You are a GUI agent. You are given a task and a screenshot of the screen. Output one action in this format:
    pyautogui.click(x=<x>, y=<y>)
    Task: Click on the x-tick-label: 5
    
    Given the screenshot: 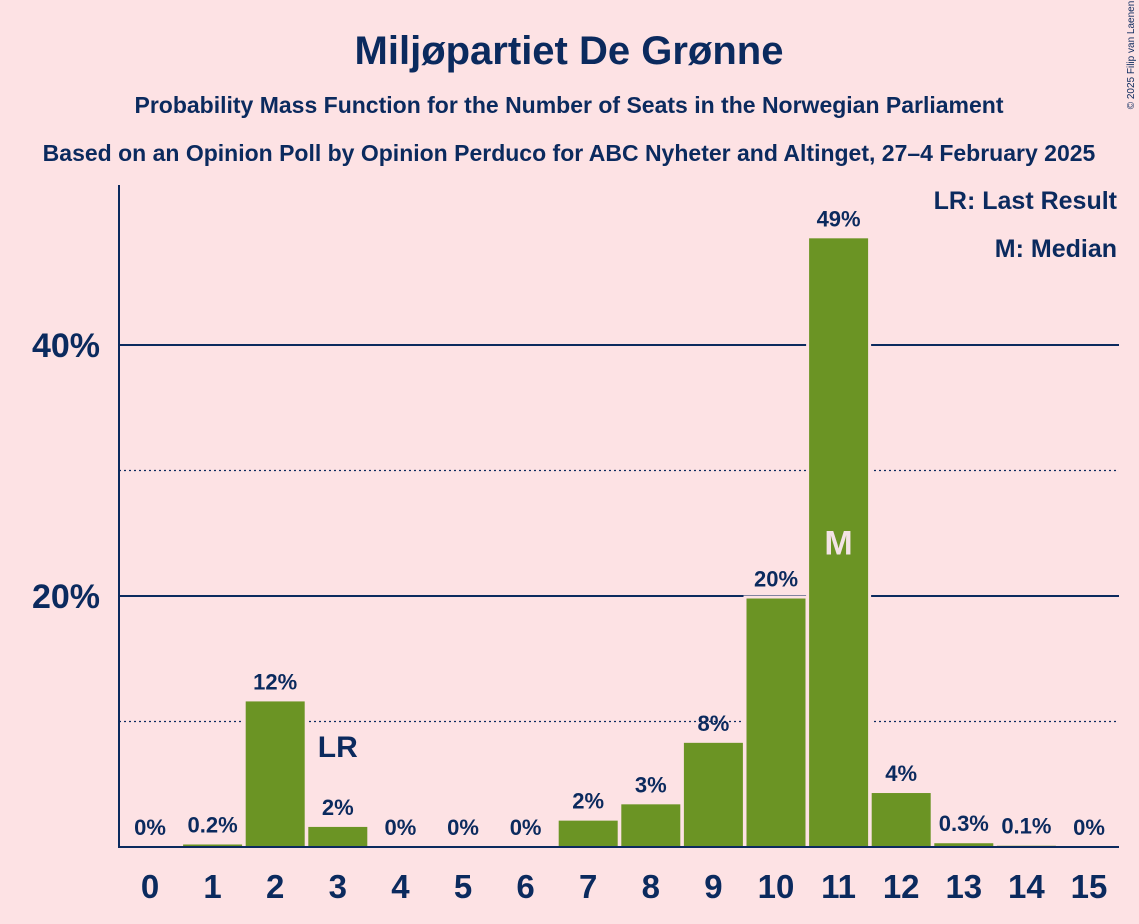 What is the action you would take?
    pyautogui.click(x=463, y=886)
    